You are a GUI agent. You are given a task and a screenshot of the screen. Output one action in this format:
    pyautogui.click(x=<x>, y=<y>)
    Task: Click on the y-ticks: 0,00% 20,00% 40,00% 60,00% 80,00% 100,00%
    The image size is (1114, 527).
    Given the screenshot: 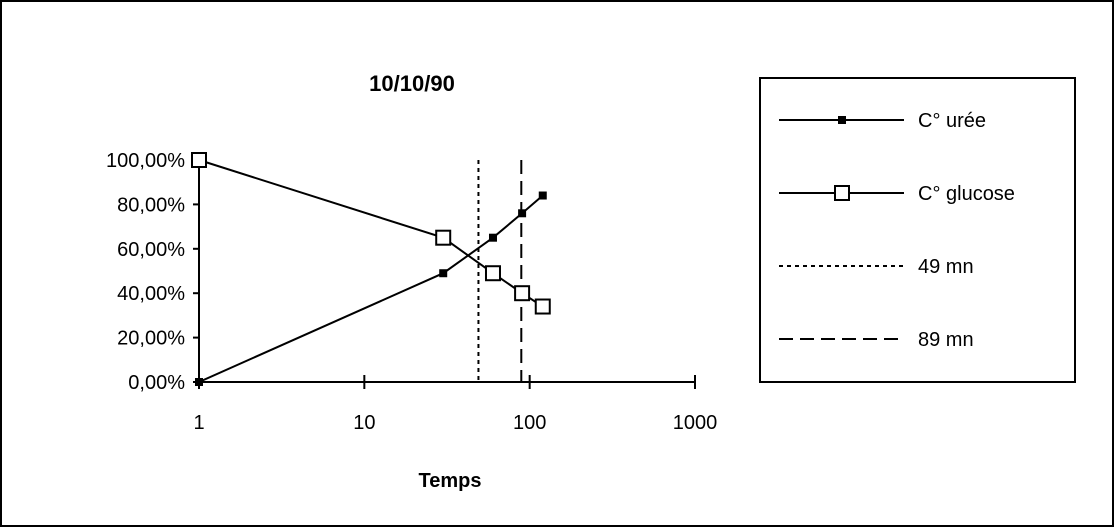 What is the action you would take?
    pyautogui.click(x=152, y=272)
    